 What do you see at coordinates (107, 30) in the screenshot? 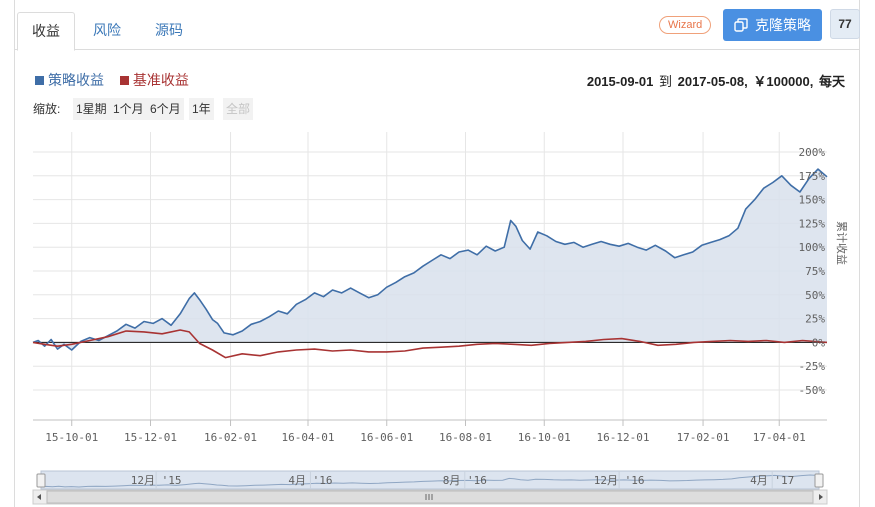
I see `tab-risk: 风险` at bounding box center [107, 30].